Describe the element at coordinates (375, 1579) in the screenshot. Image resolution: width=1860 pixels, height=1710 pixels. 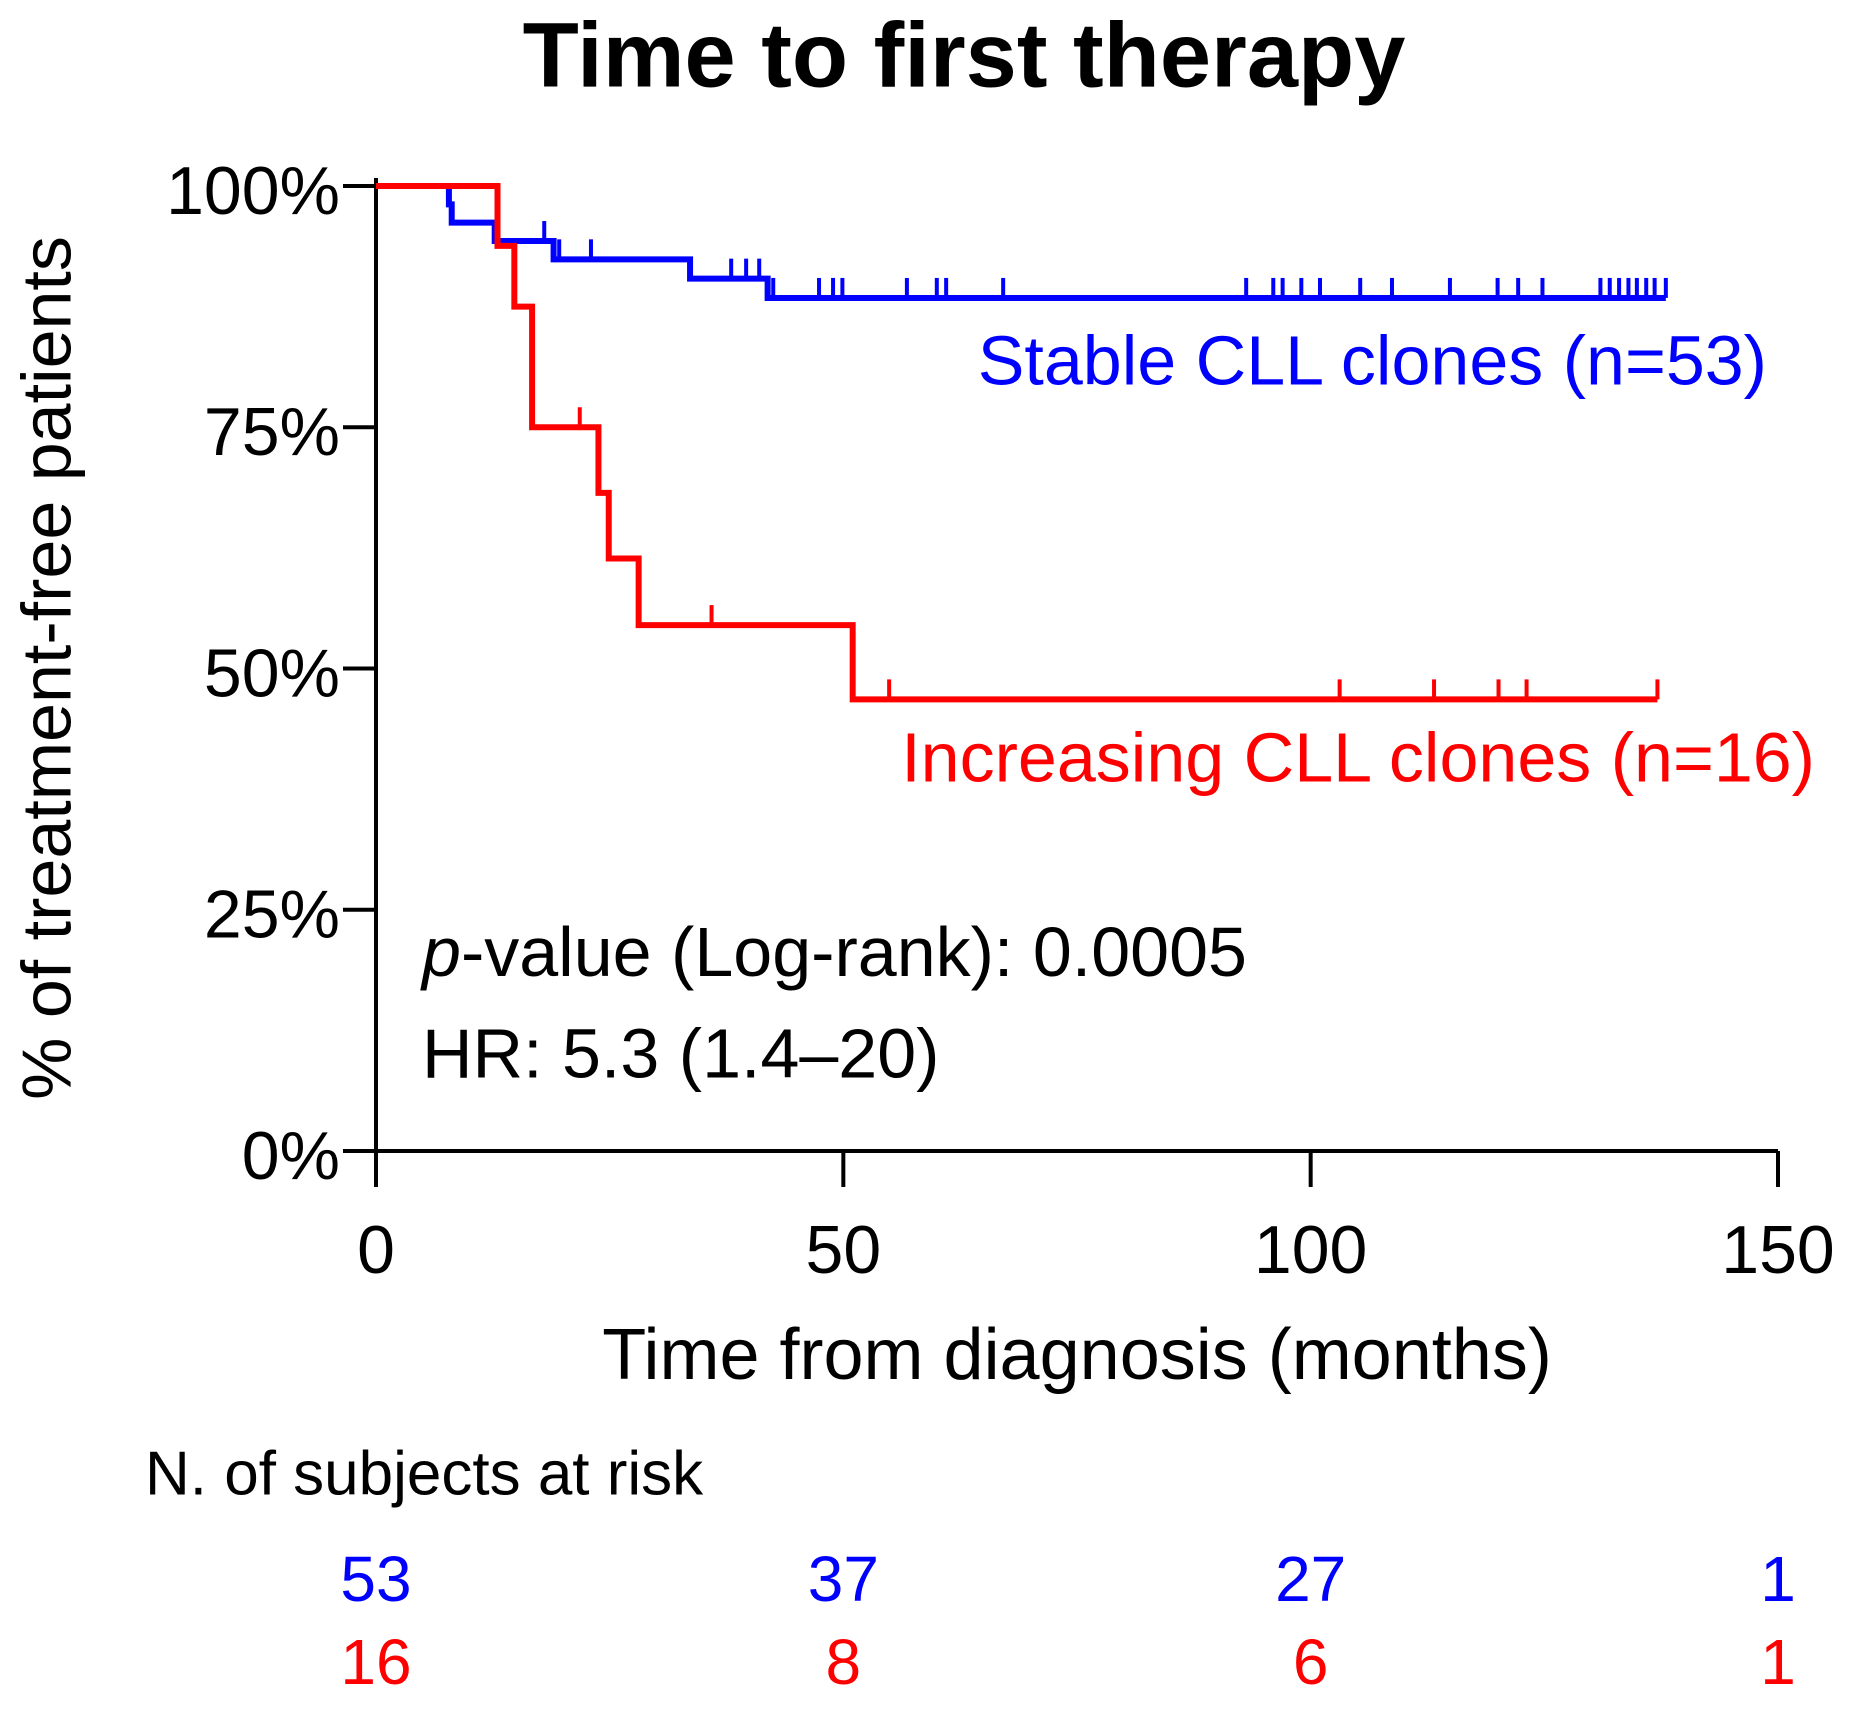
I see `risk-count: 53` at that location.